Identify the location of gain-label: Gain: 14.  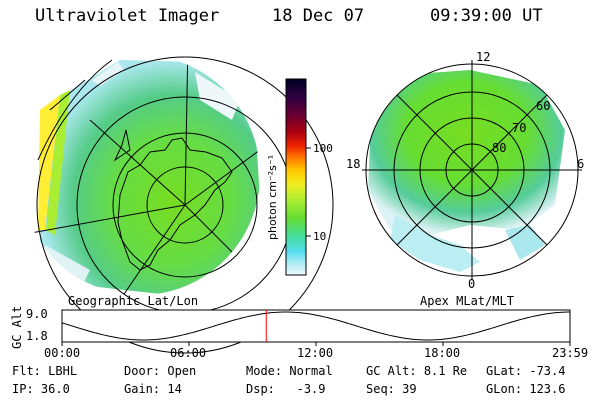
(153, 389).